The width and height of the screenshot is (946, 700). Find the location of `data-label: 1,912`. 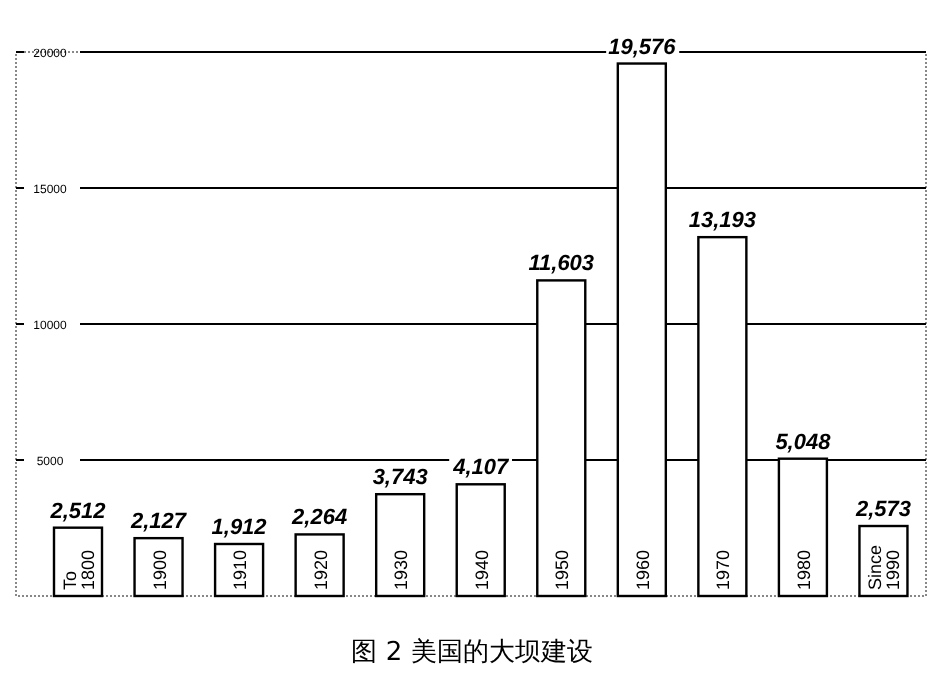

data-label: 1,912 is located at coordinates (239, 527).